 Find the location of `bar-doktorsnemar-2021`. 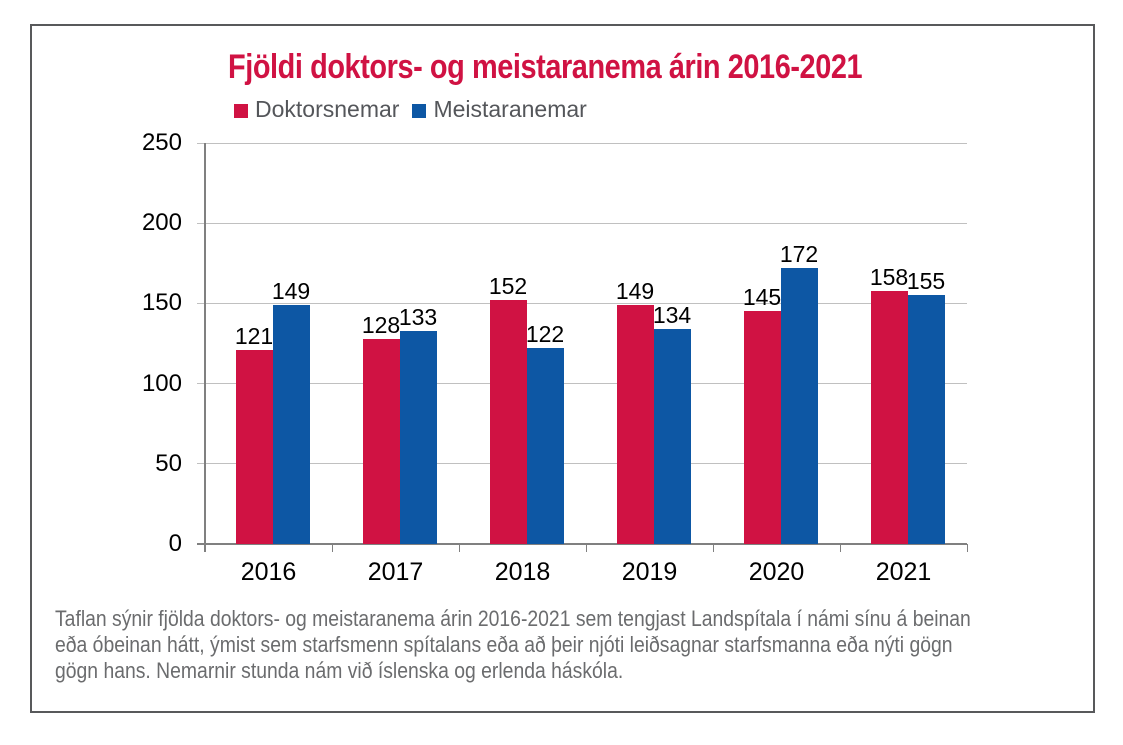

bar-doktorsnemar-2021 is located at coordinates (889, 417).